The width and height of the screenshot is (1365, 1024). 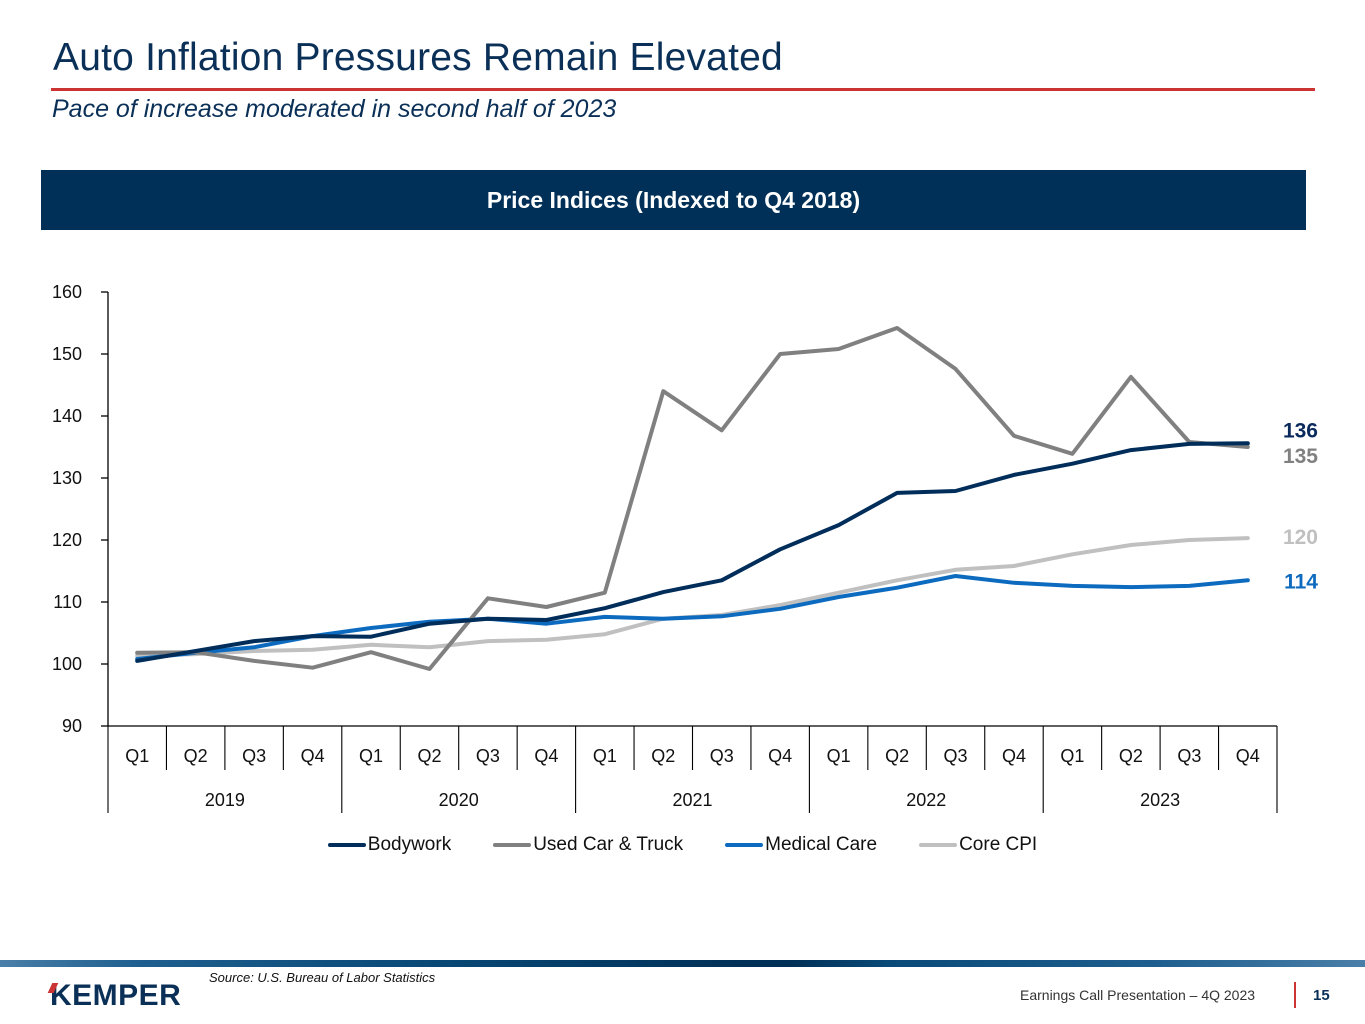 I want to click on chart-title: Price Indices (Indexed to Q4 2018), so click(x=673, y=199).